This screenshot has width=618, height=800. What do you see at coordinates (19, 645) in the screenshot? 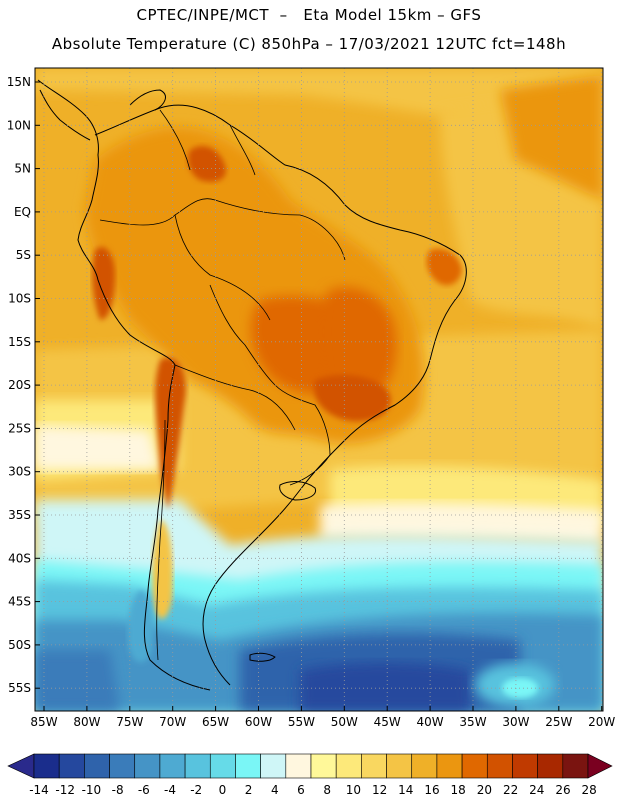
I see `lat-tick-label: 50S` at bounding box center [19, 645].